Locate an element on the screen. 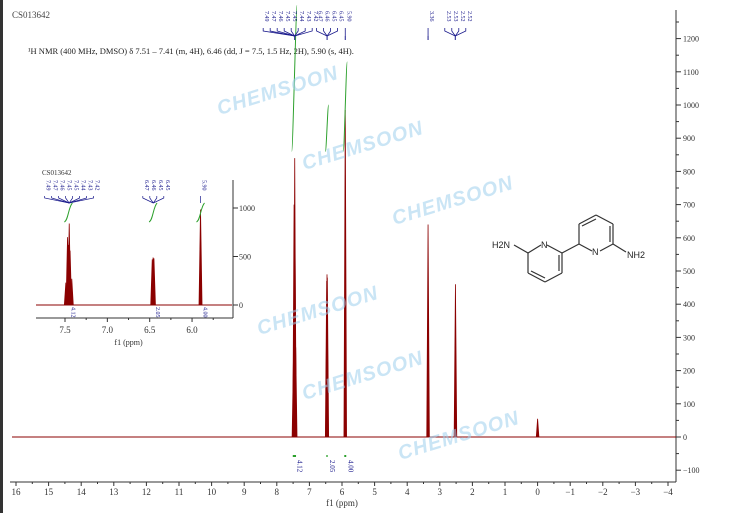  x-tick-label: 1 is located at coordinates (505, 492).